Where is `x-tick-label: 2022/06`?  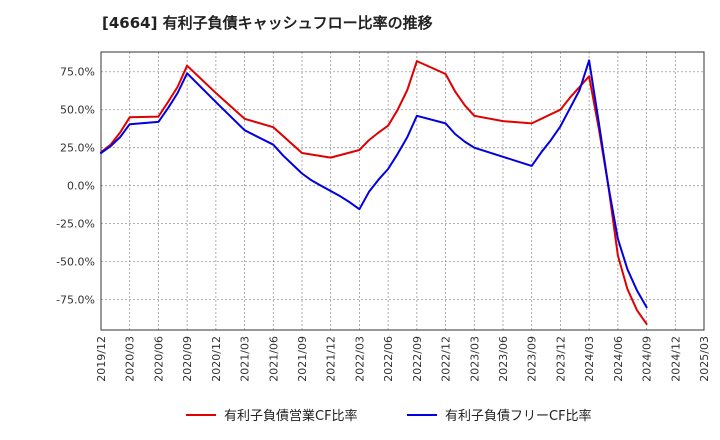 x-tick-label: 2022/06 is located at coordinates (388, 359).